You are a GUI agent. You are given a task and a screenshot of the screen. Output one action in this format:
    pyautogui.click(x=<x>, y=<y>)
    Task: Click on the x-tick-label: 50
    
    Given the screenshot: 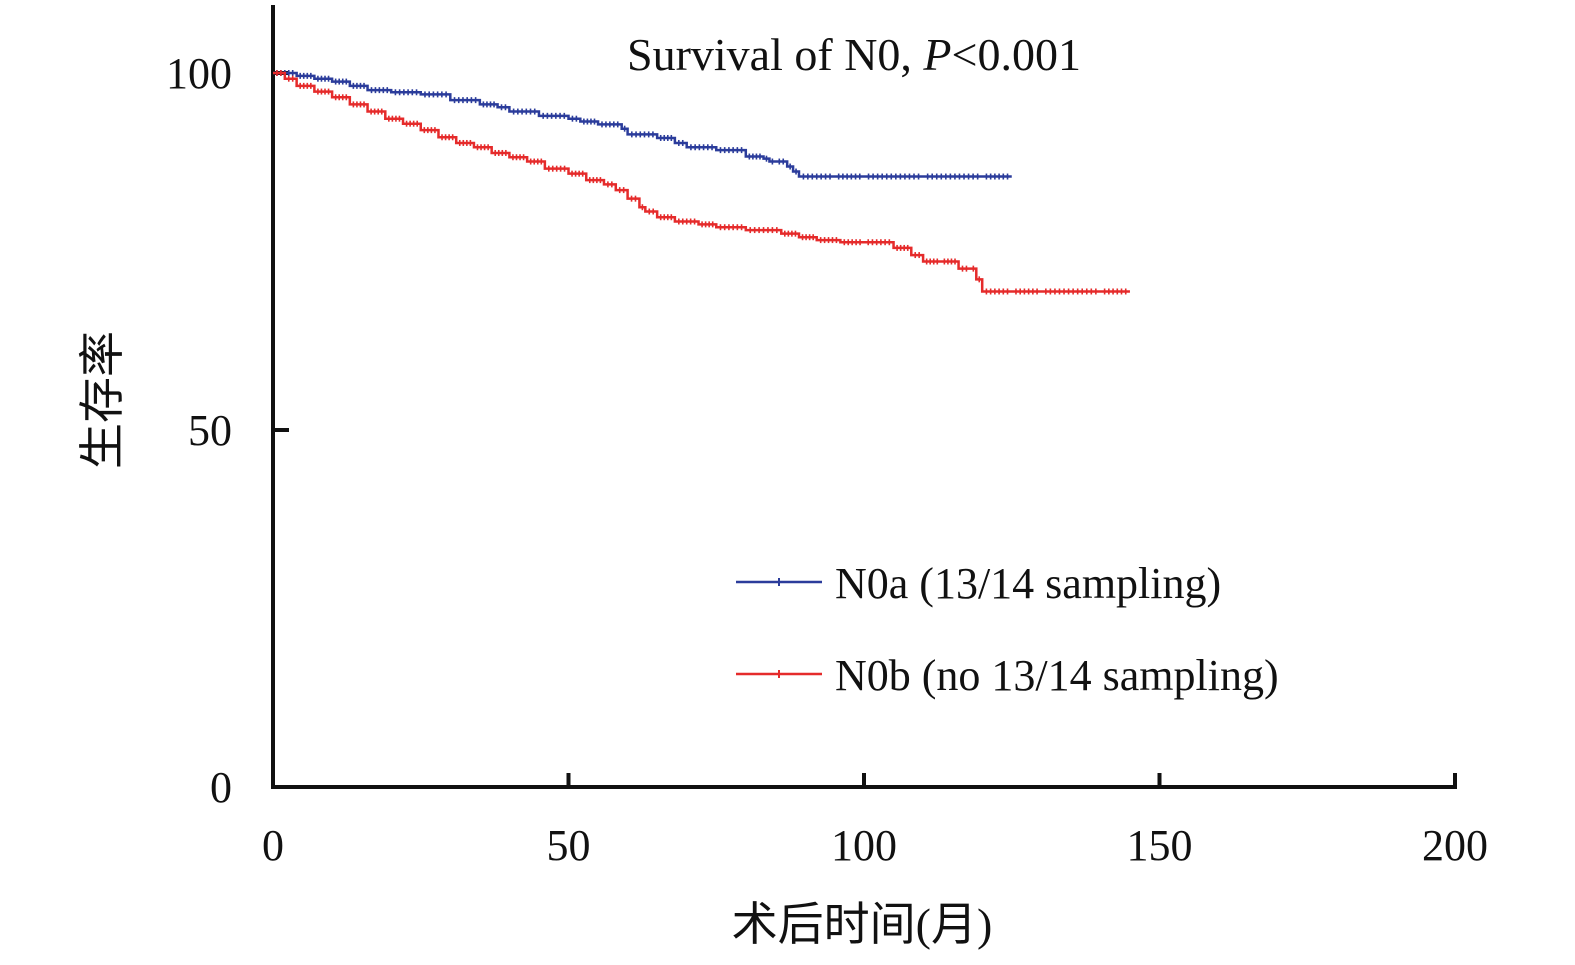 What is the action you would take?
    pyautogui.click(x=569, y=845)
    